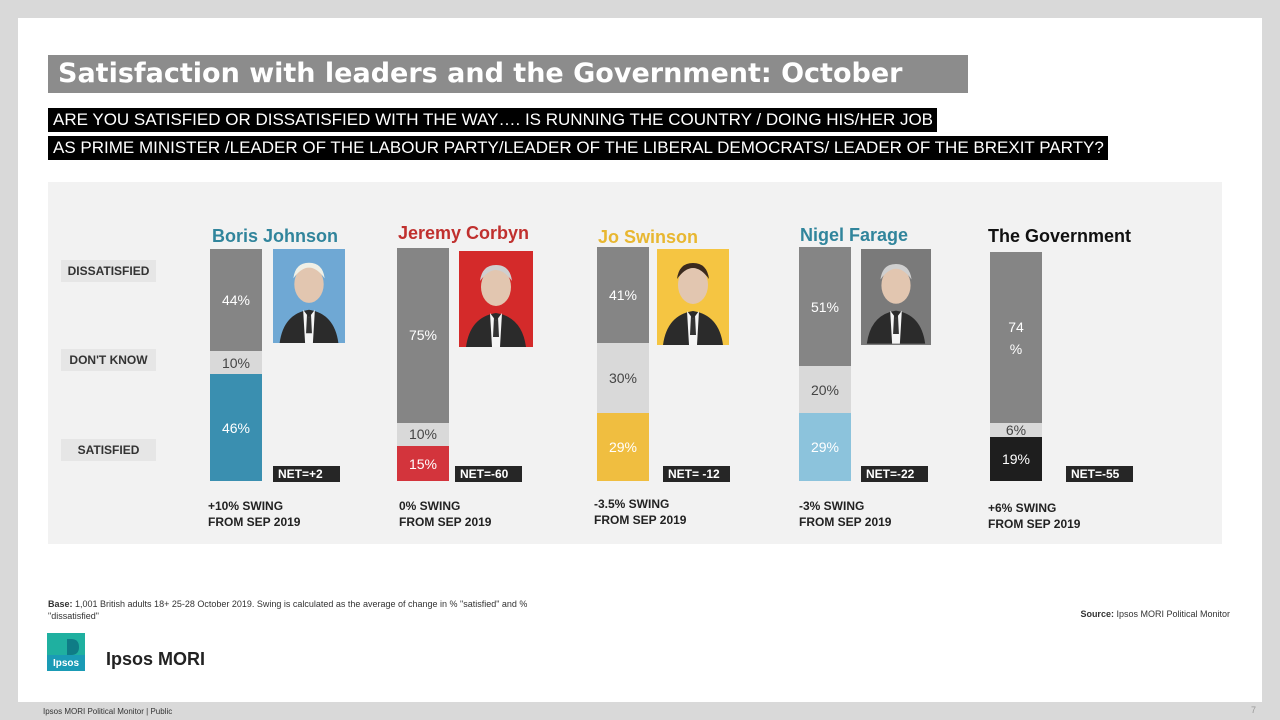 The image size is (1280, 720). I want to click on bar-value-label: 20%, so click(825, 389).